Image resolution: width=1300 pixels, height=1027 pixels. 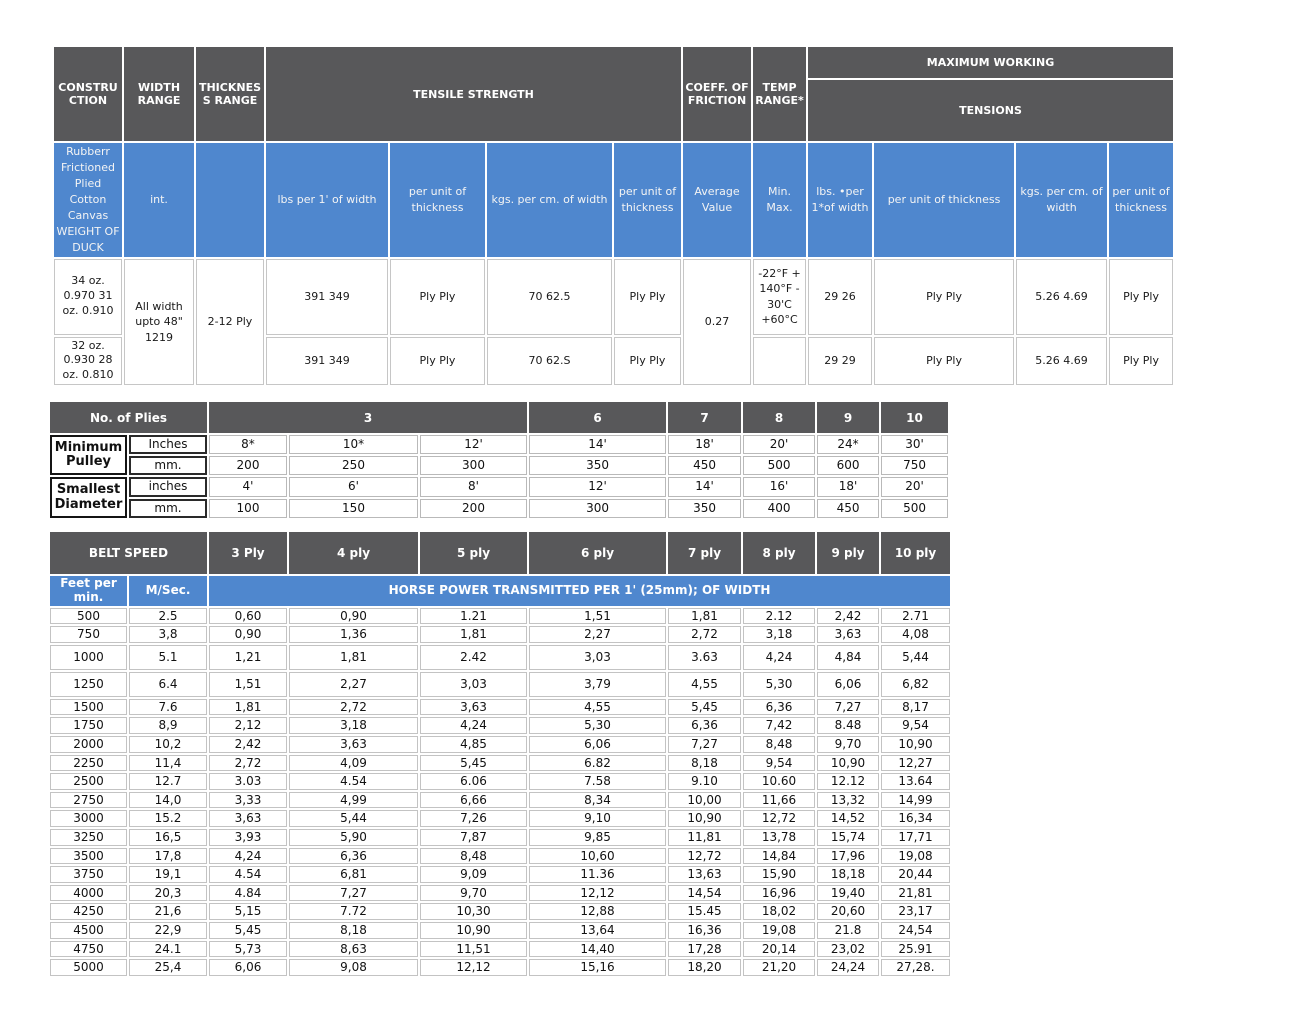 I want to click on table-cell: 4,24, so click(x=779, y=657).